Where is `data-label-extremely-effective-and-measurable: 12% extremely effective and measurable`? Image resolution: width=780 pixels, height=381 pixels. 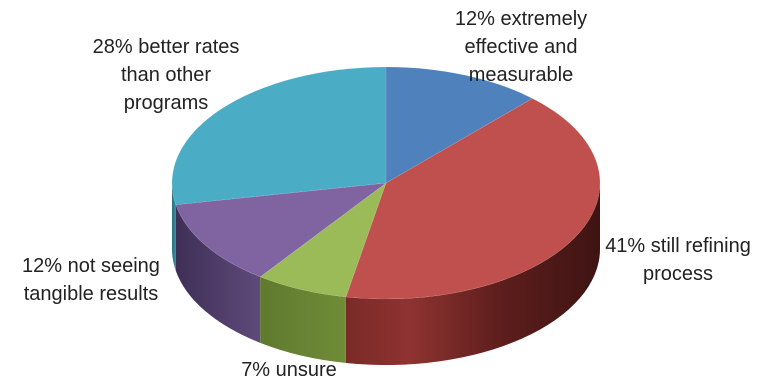
data-label-extremely-effective-and-measurable: 12% extremely effective and measurable is located at coordinates (521, 47).